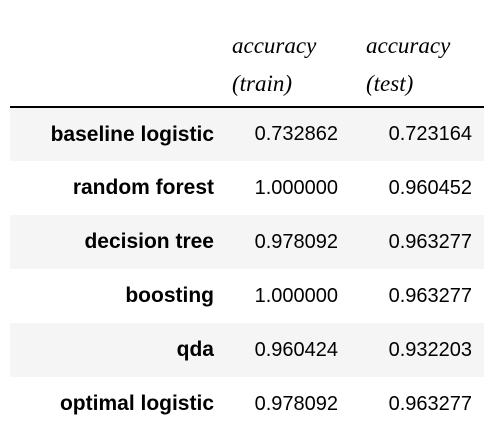 This screenshot has width=502, height=446. Describe the element at coordinates (195, 349) in the screenshot. I see `row-label: qda` at that location.